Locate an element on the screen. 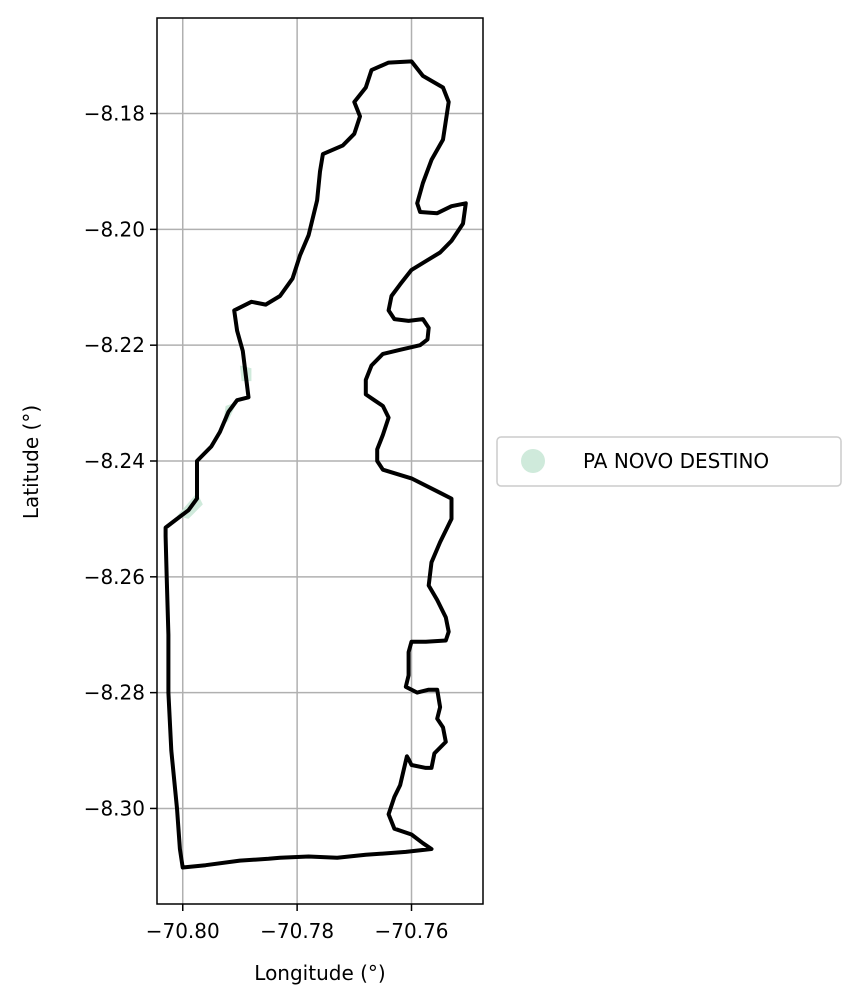  y-tick-label-5: −8.28 is located at coordinates (114, 693).